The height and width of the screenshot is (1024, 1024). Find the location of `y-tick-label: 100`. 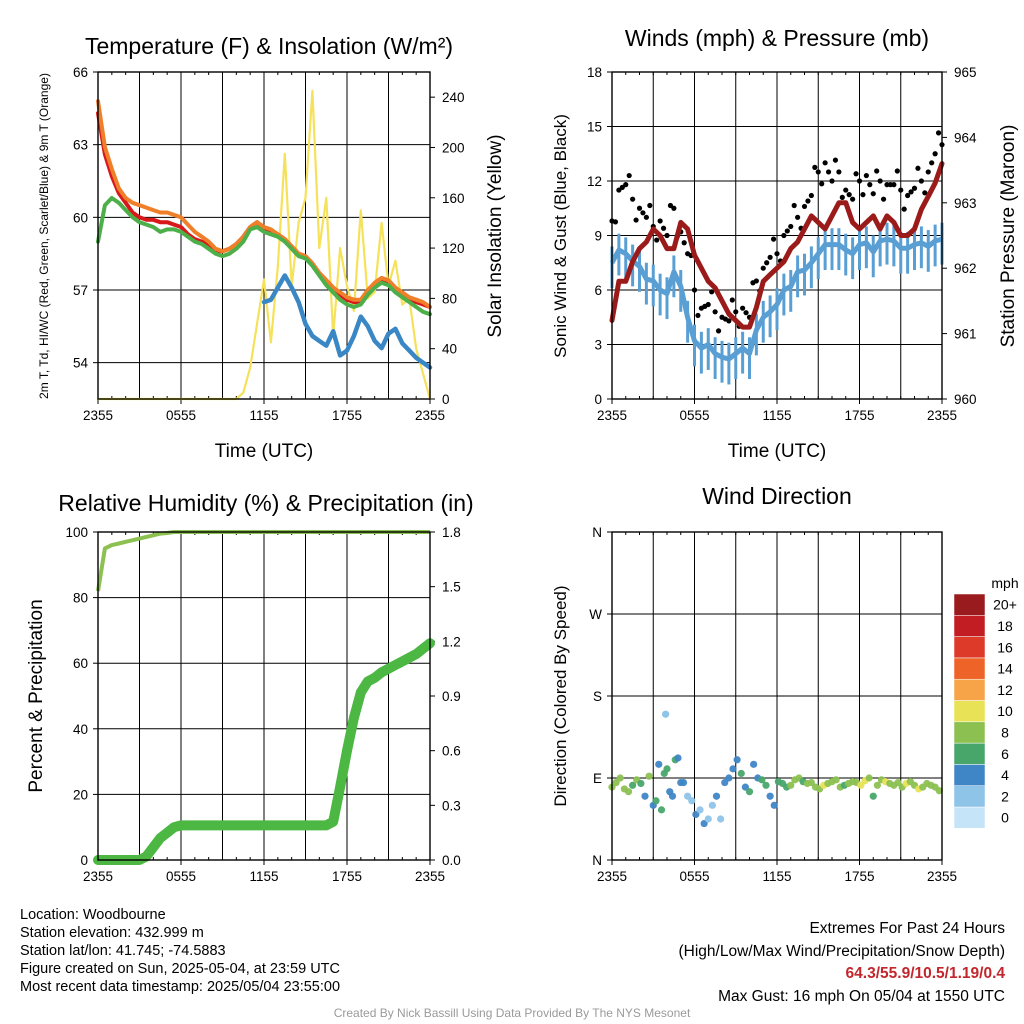

y-tick-label: 100 is located at coordinates (76, 532).